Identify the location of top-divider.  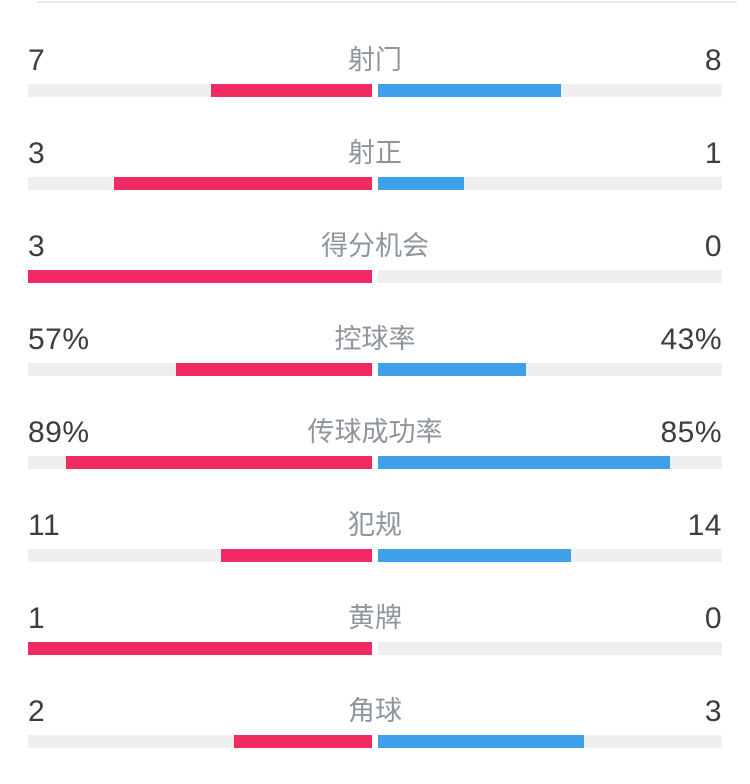
(387, 2).